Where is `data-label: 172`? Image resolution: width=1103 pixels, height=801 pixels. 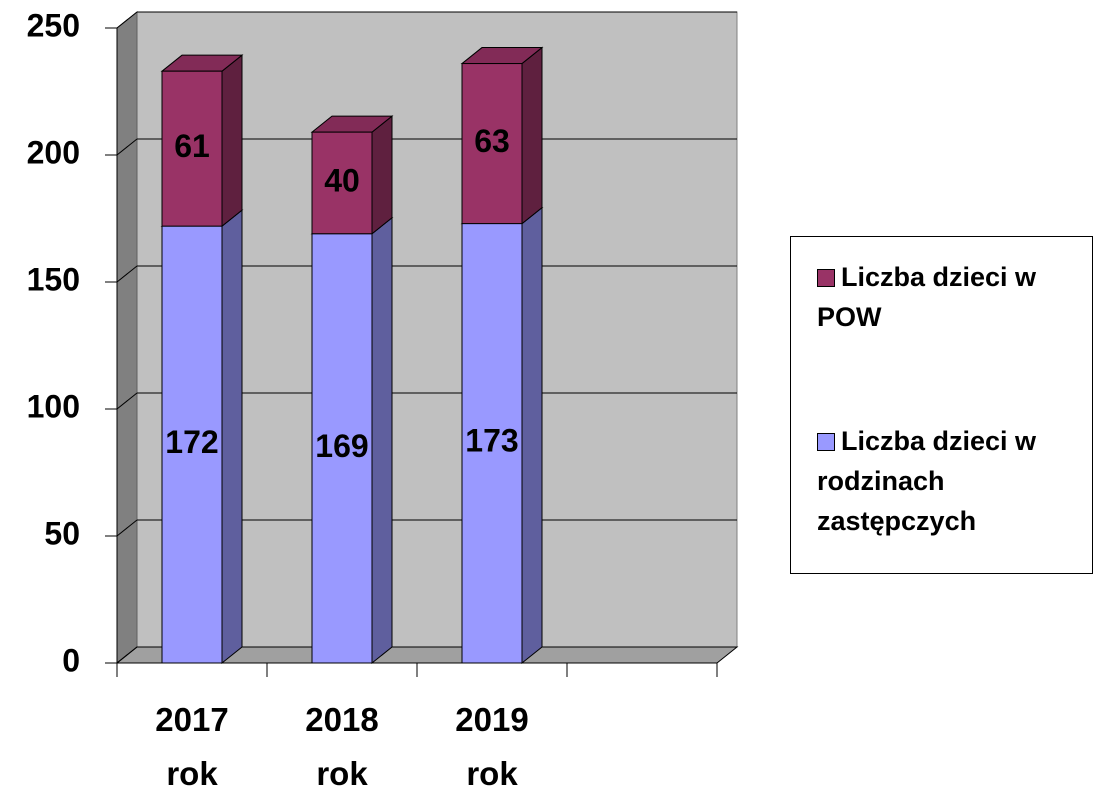 data-label: 172 is located at coordinates (191, 442).